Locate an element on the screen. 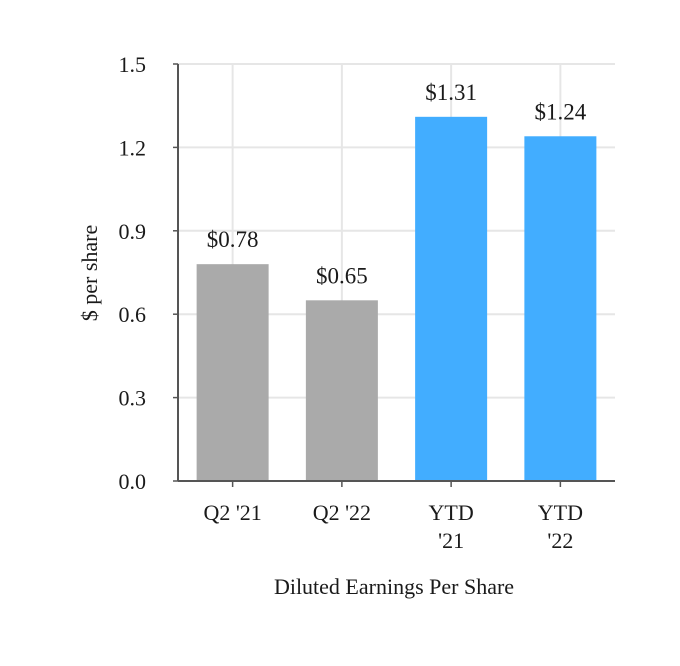 The width and height of the screenshot is (680, 666). x-tick-label: '22 is located at coordinates (560, 540).